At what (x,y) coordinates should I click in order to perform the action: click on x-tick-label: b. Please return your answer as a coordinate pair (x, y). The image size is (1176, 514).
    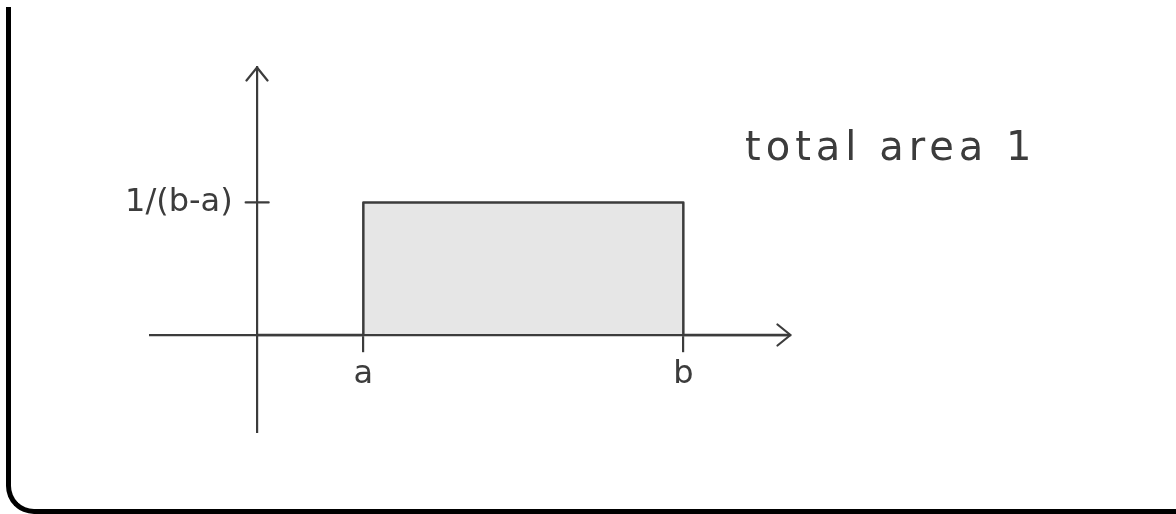
    Looking at the image, I should click on (683, 371).